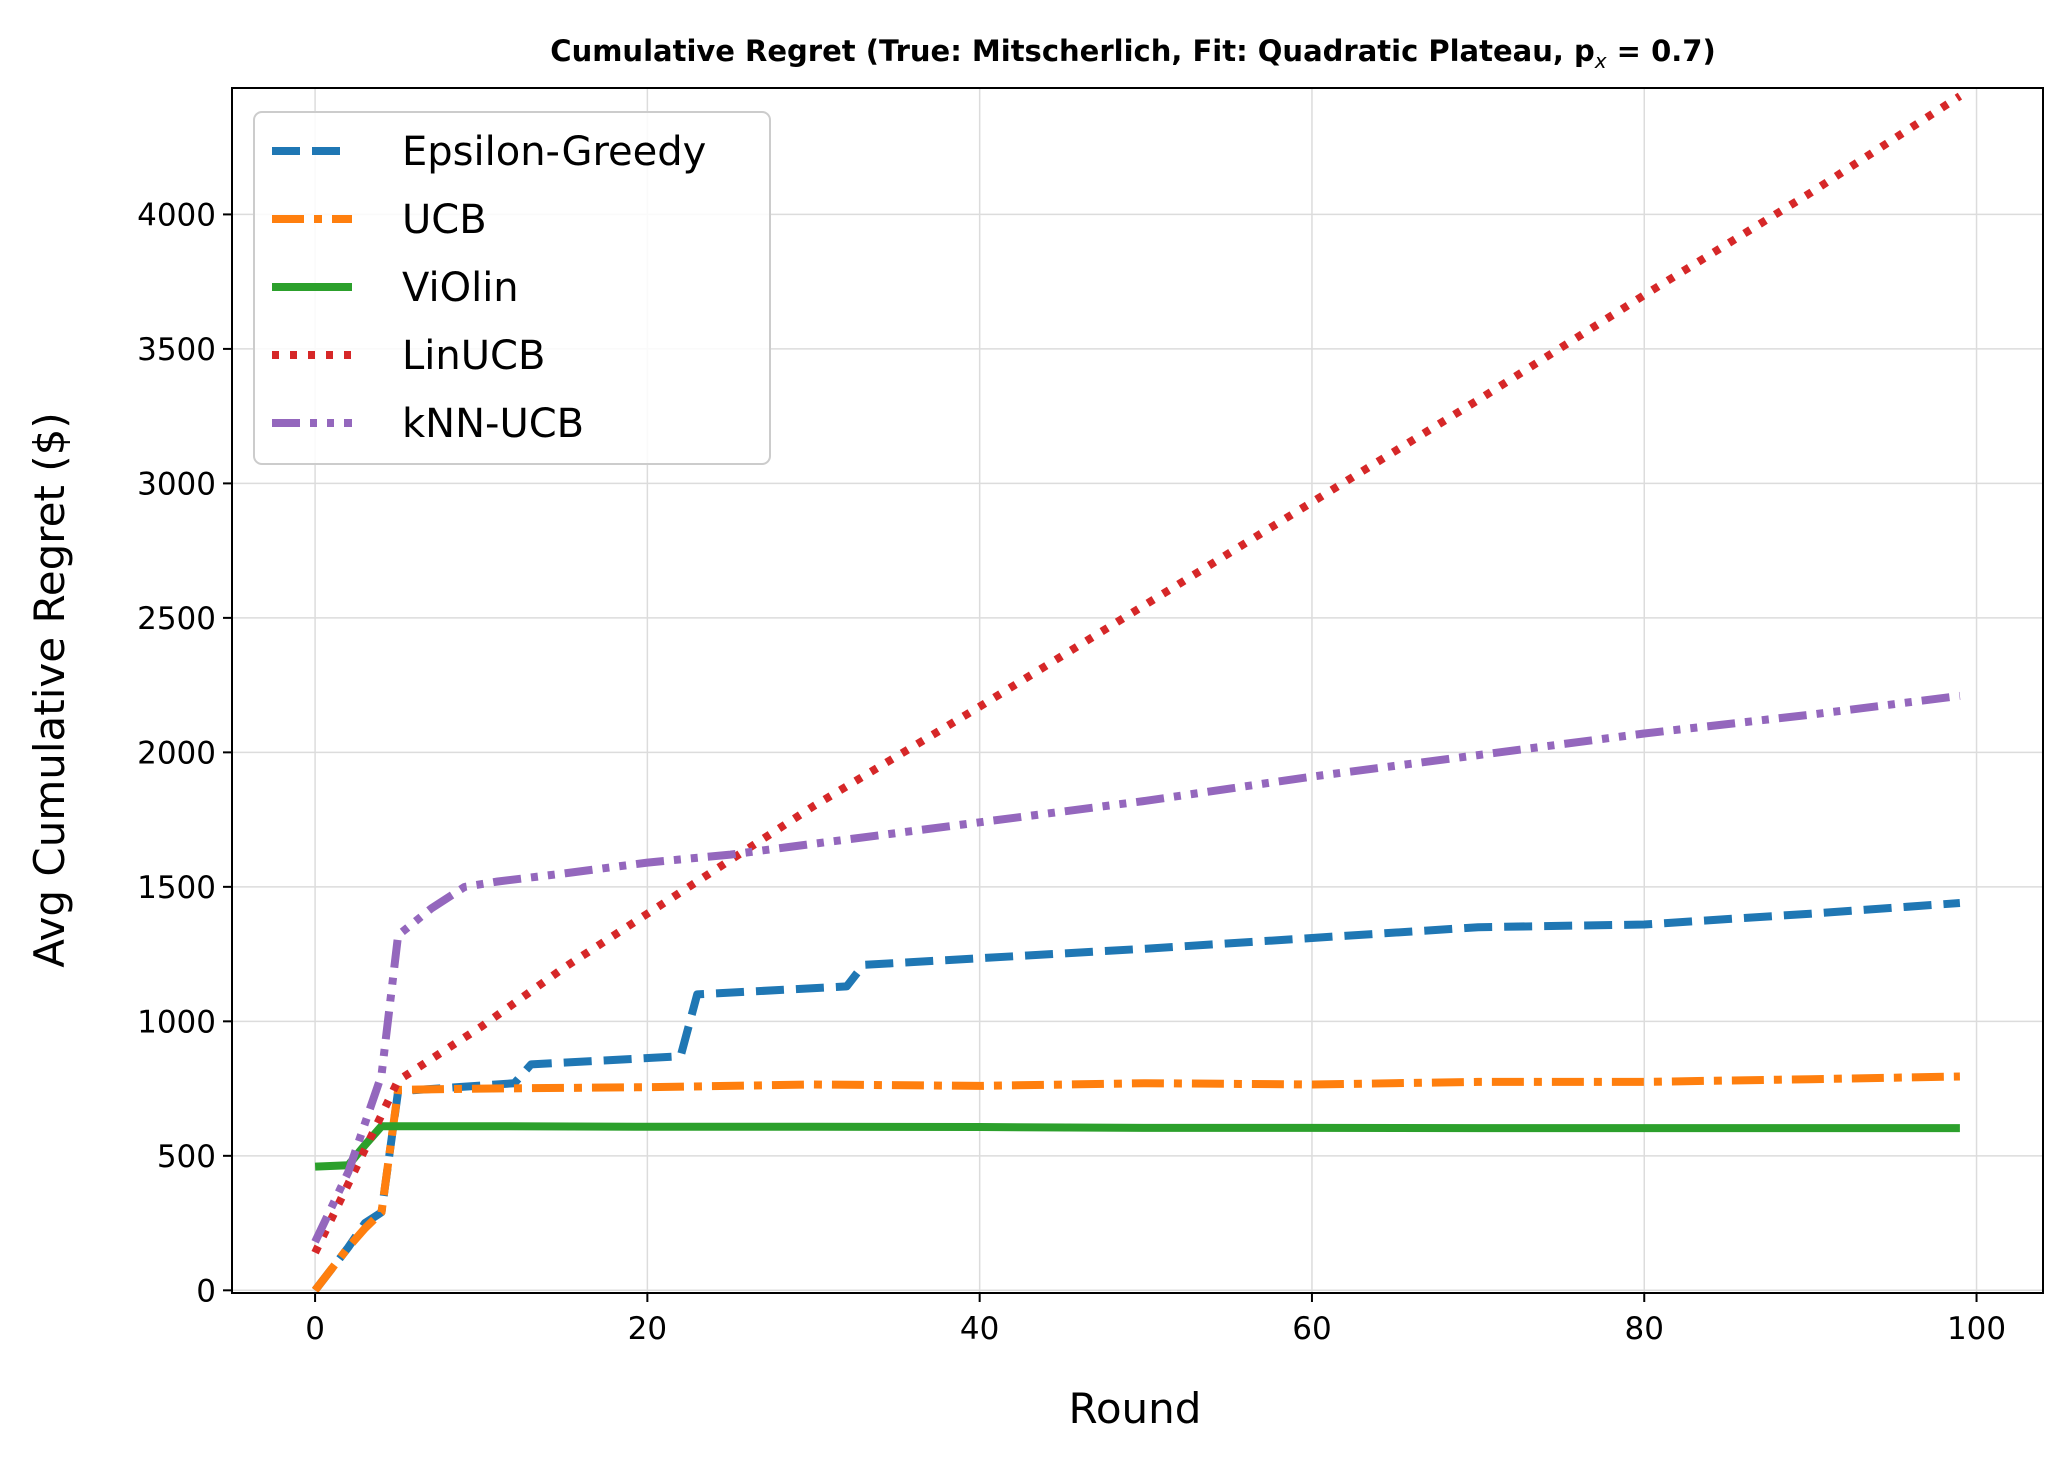  Describe the element at coordinates (1135, 1182) in the screenshot. I see `series-line-ucb` at that location.